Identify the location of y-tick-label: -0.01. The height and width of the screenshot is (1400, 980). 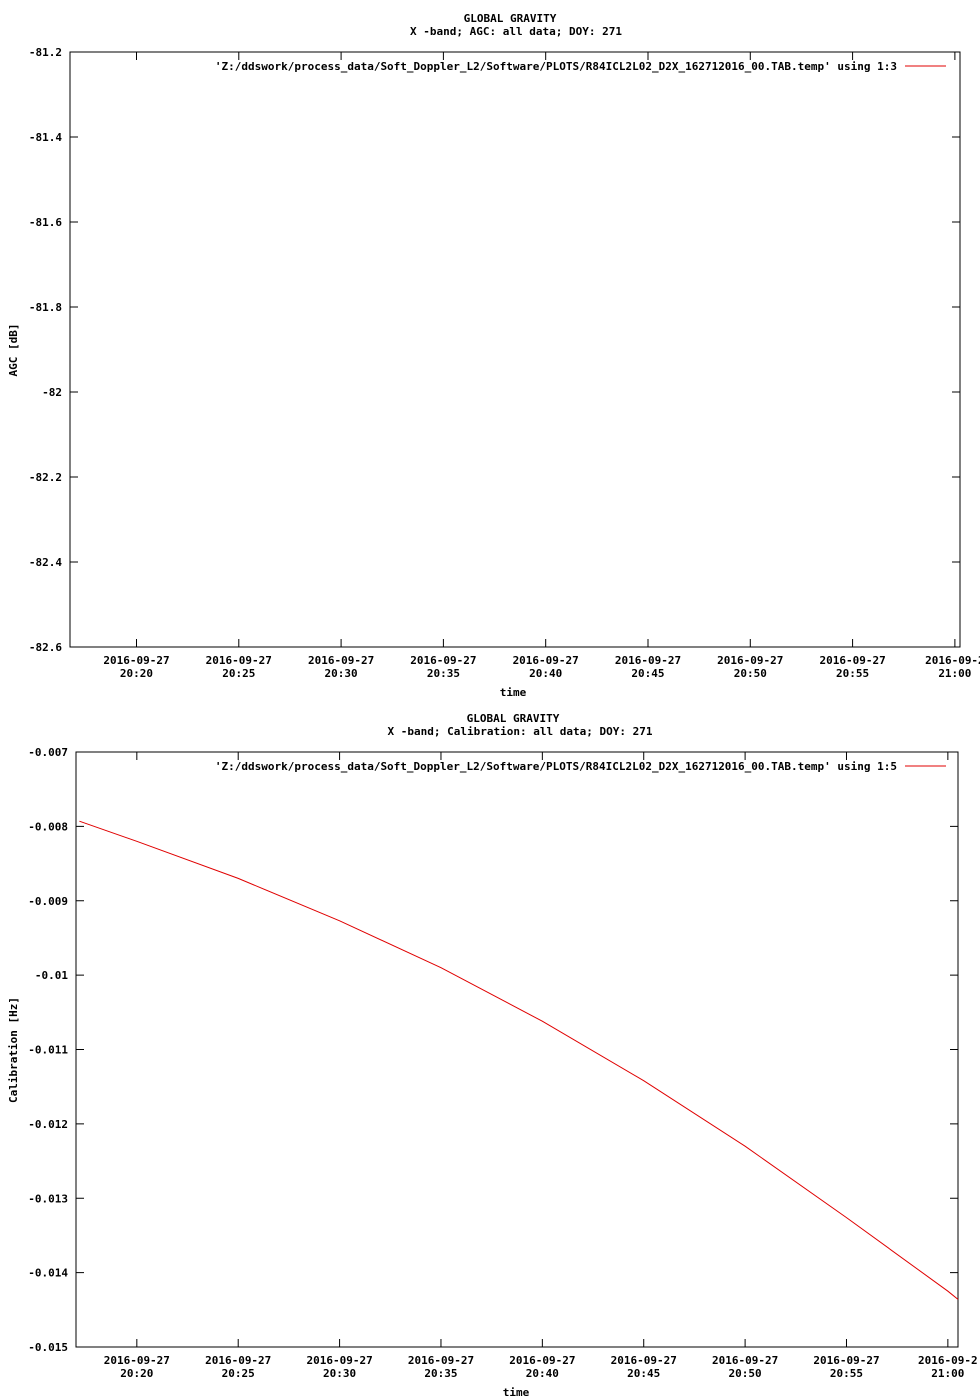
(51, 975).